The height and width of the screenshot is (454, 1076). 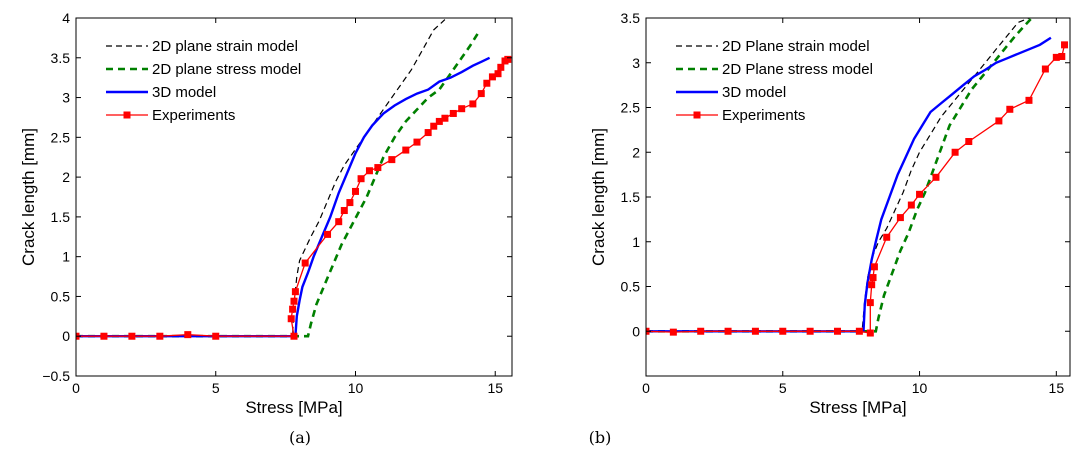 What do you see at coordinates (300, 437) in the screenshot?
I see `figure-caption: (a)` at bounding box center [300, 437].